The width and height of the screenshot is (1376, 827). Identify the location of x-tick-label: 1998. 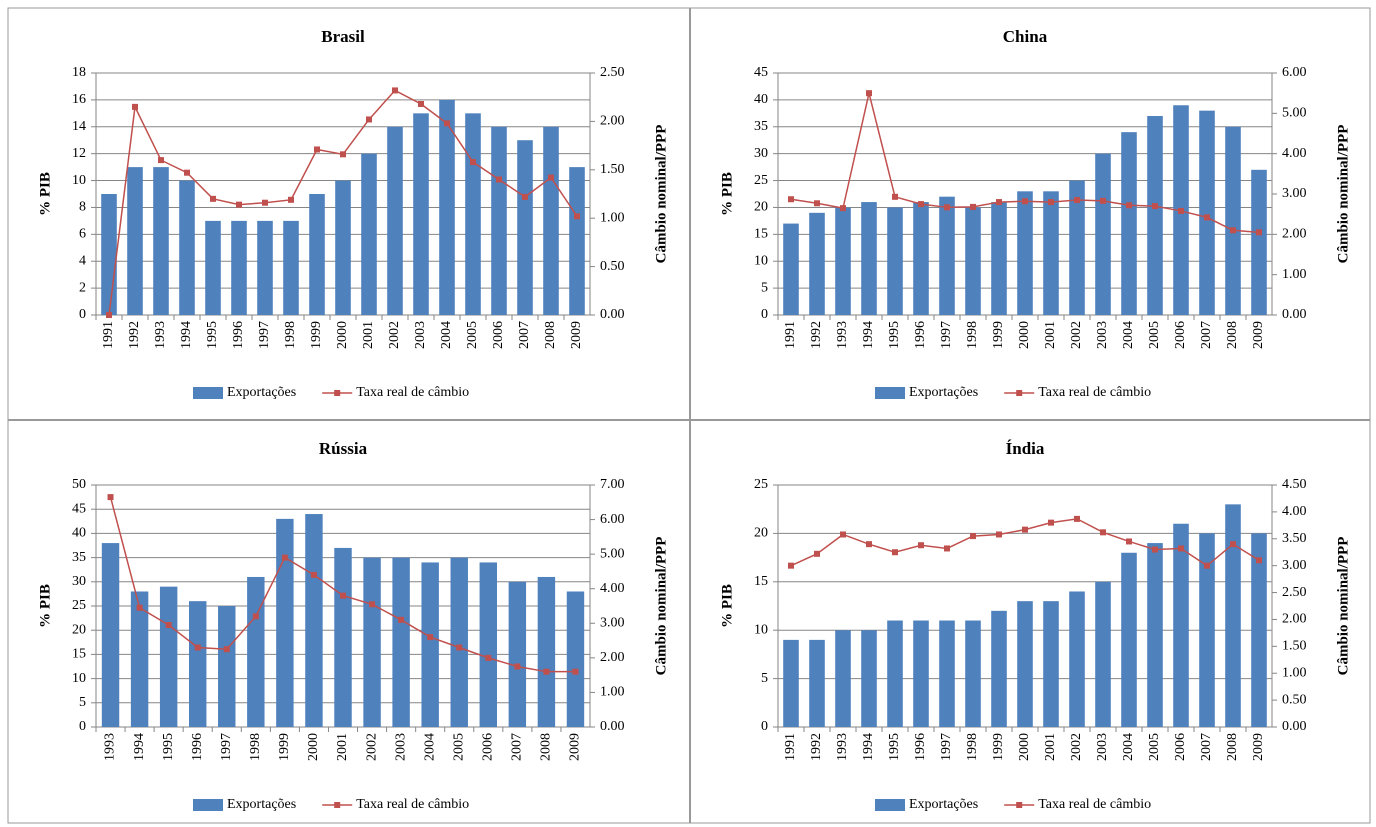
(972, 335).